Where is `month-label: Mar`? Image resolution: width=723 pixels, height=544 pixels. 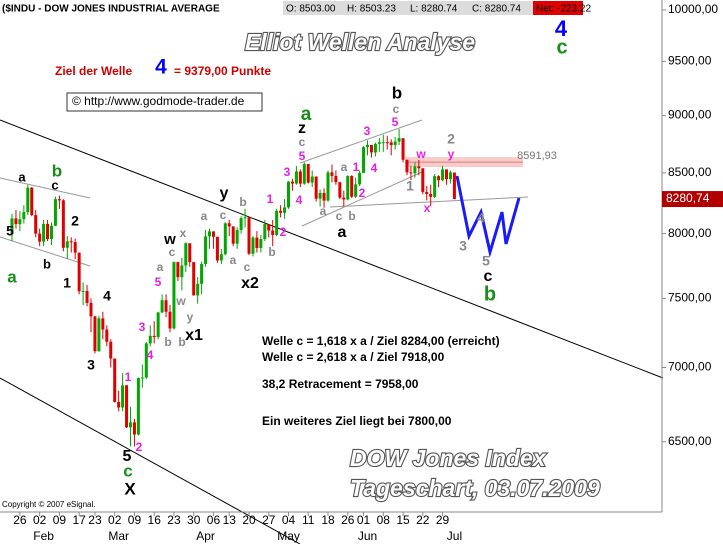 month-label: Mar is located at coordinates (118, 536).